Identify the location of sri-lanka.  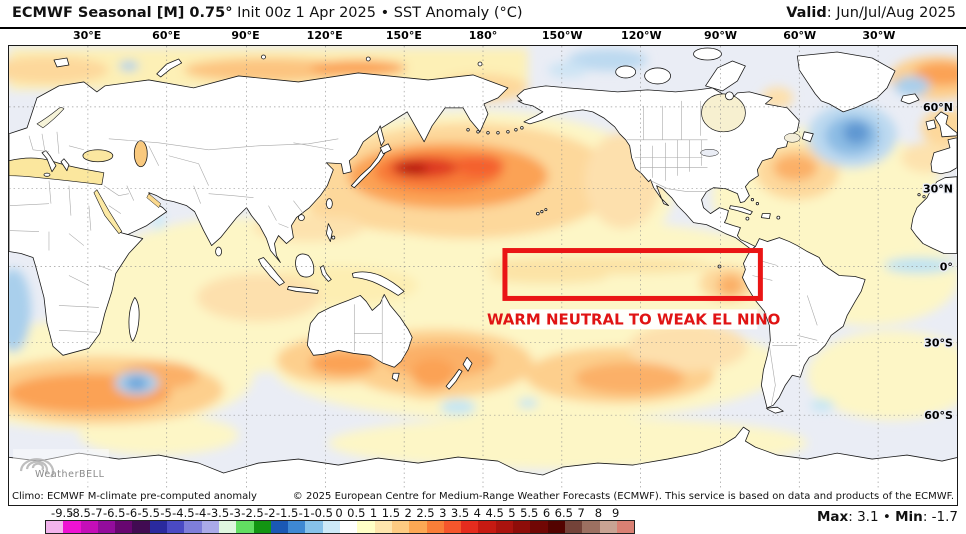
(218, 251).